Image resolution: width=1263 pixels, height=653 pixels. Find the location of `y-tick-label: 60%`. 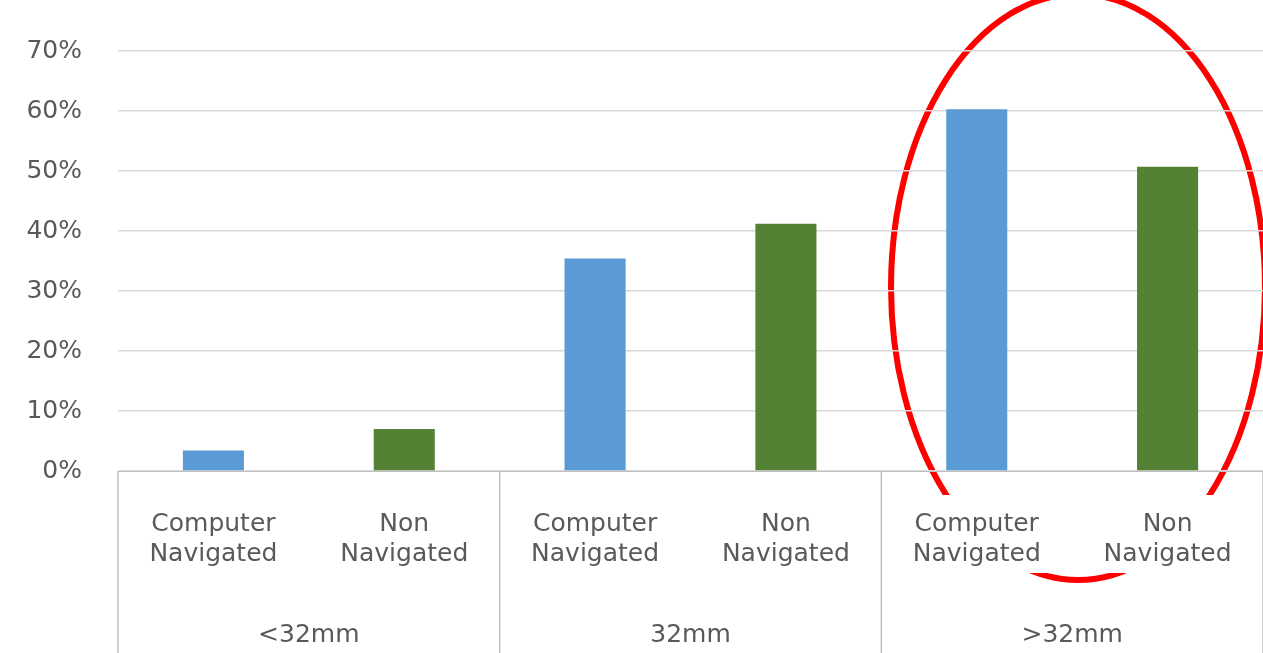

y-tick-label: 60% is located at coordinates (54, 109).